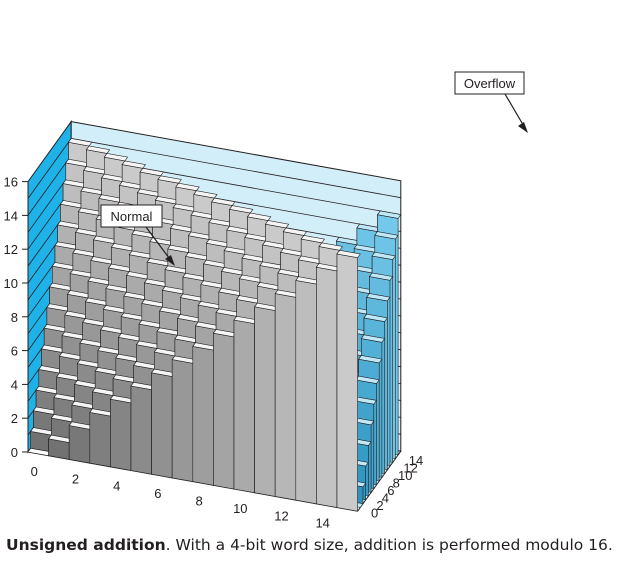 The width and height of the screenshot is (640, 568). I want to click on y-tick-label: 10, so click(405, 475).